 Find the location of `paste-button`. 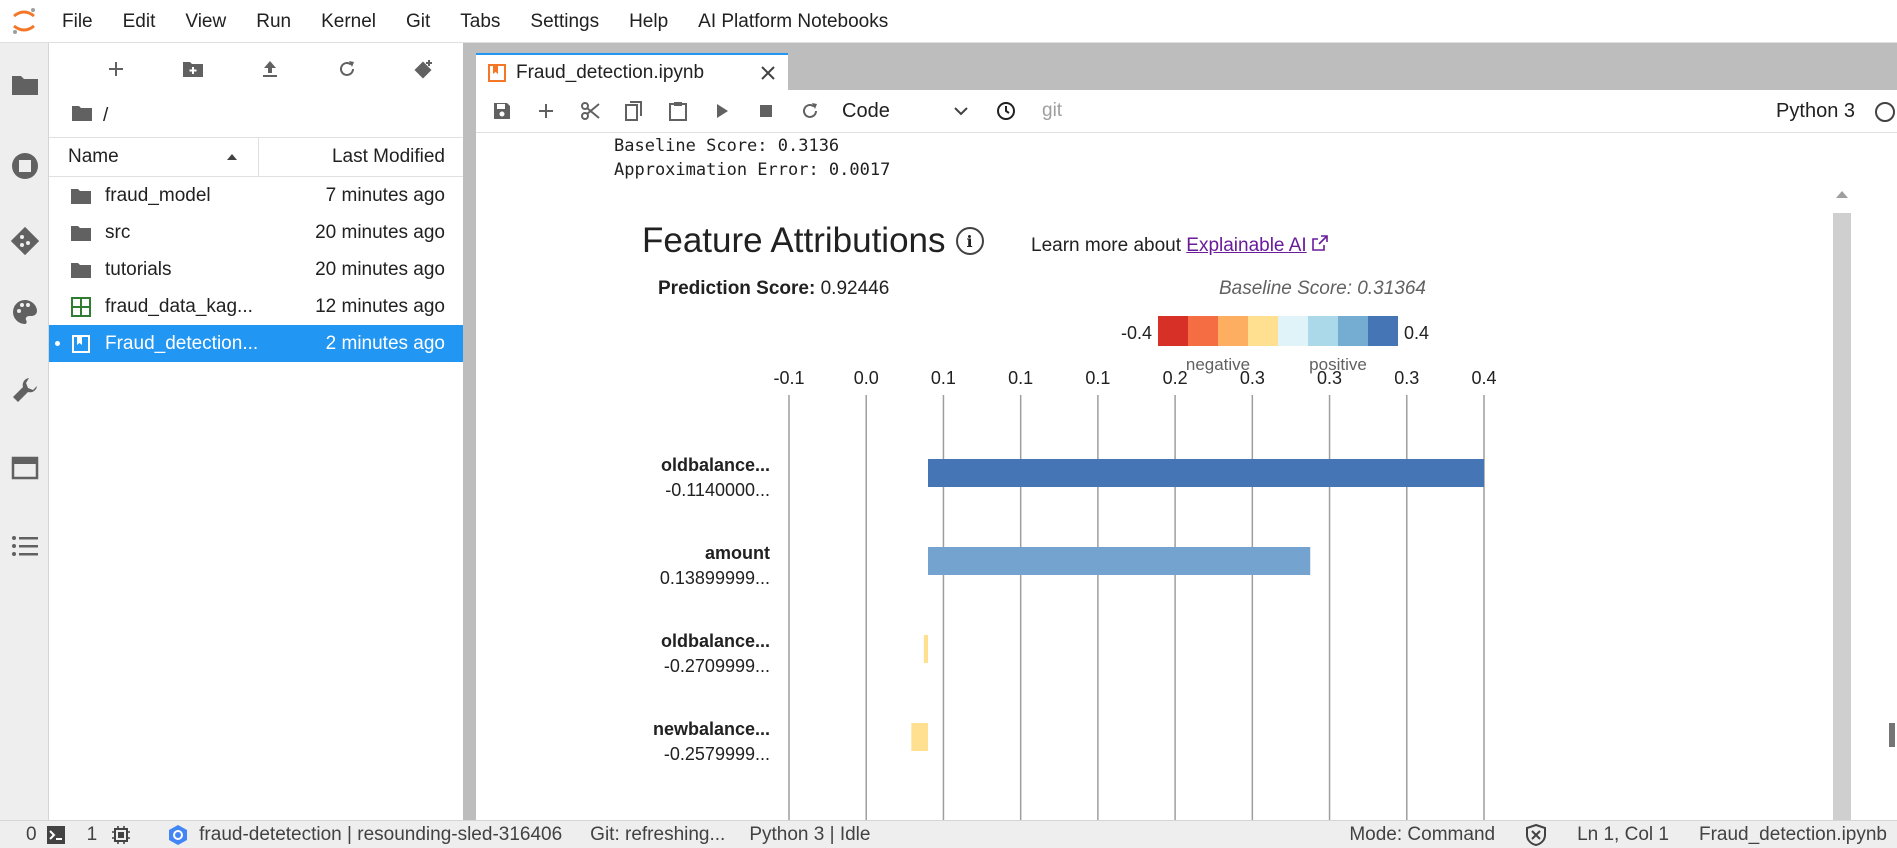

paste-button is located at coordinates (678, 111).